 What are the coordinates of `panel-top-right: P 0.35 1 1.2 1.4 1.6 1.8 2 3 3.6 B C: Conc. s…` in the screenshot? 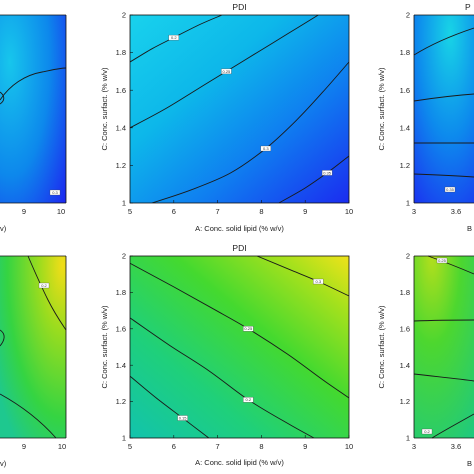 It's located at (425, 117).